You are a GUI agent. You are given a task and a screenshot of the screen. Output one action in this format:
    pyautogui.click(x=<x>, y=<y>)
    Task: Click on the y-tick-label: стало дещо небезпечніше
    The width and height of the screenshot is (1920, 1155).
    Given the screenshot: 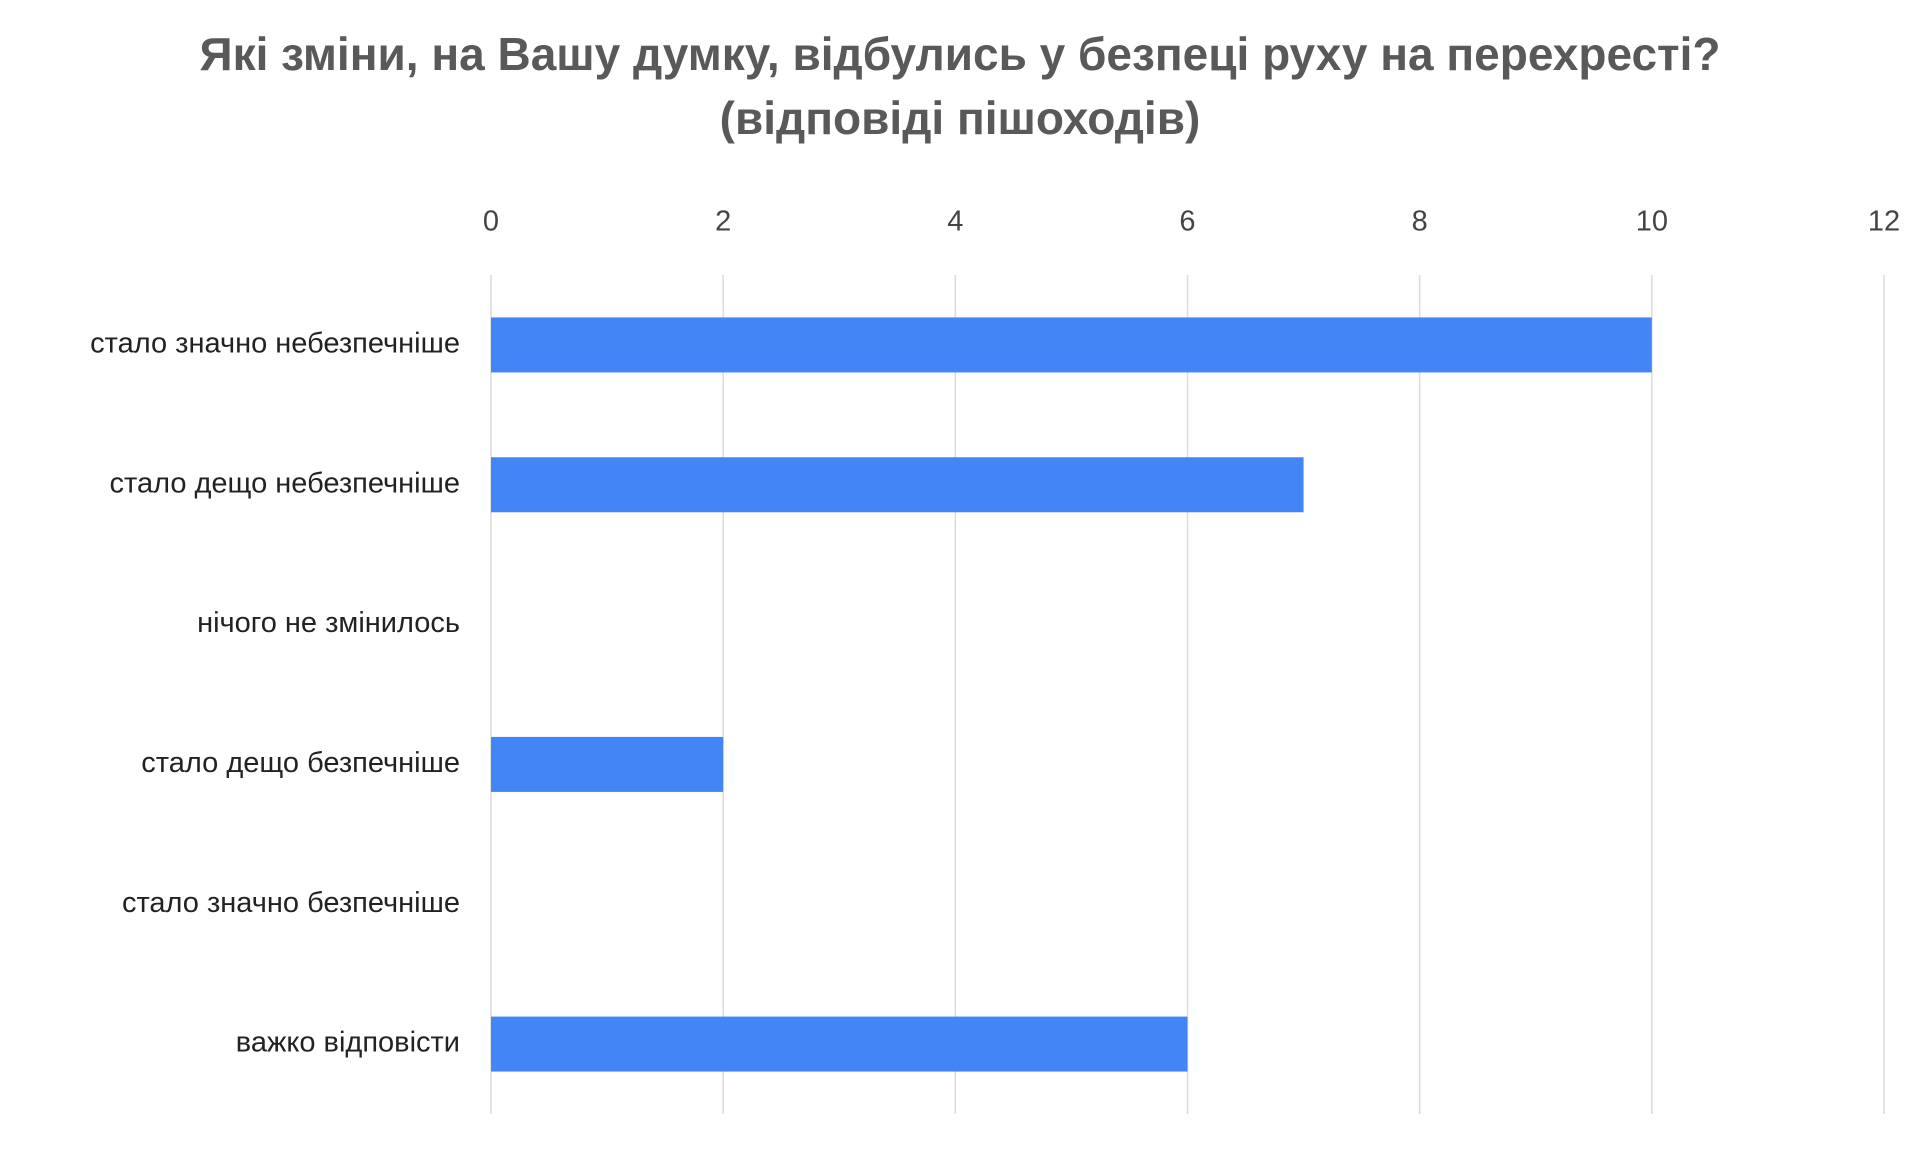 What is the action you would take?
    pyautogui.click(x=284, y=483)
    